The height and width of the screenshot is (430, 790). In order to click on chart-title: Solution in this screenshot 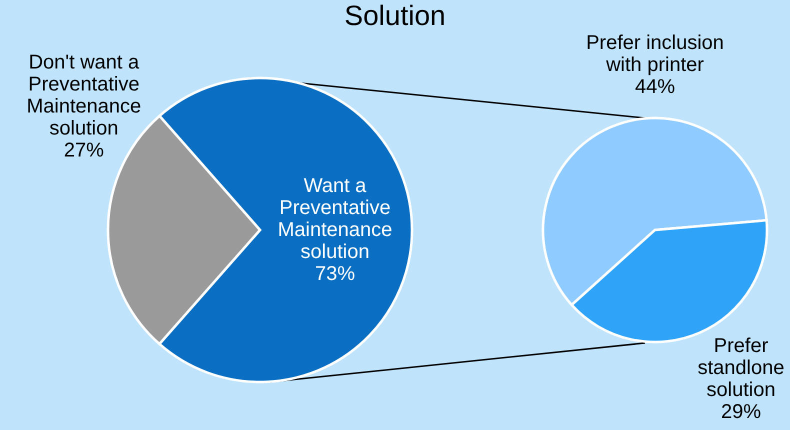, I will do `click(395, 16)`.